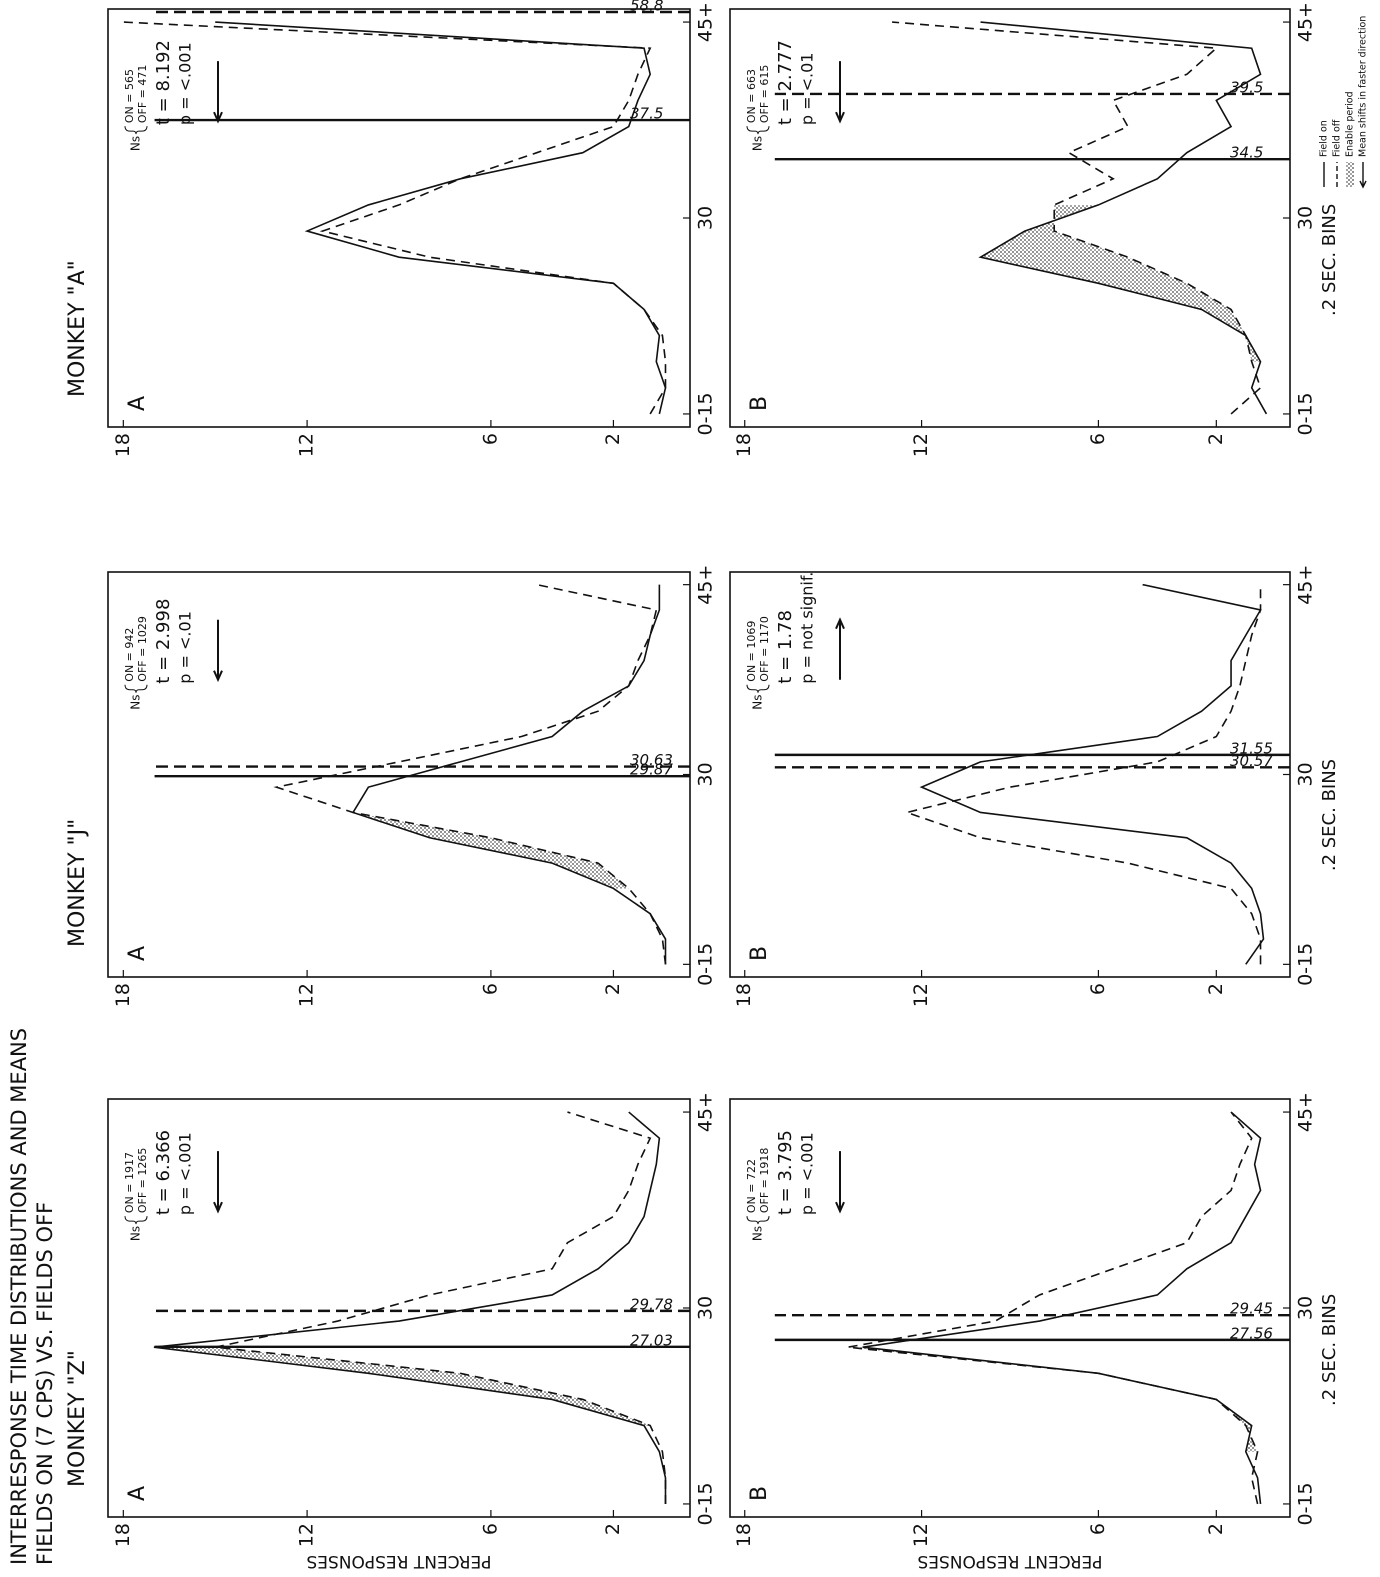  What do you see at coordinates (185, 647) in the screenshot?
I see `stats-p: p = <.01` at bounding box center [185, 647].